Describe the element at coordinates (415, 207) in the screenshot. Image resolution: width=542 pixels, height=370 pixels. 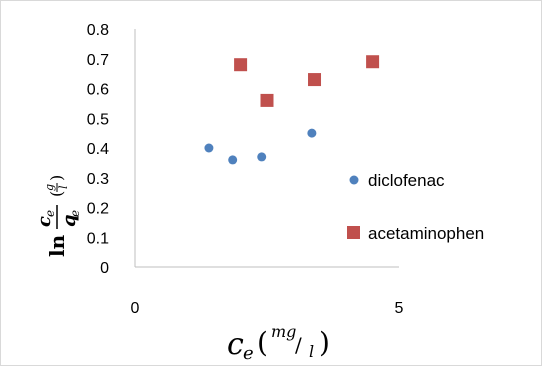
I see `legend: diclofenac acetaminophen` at that location.